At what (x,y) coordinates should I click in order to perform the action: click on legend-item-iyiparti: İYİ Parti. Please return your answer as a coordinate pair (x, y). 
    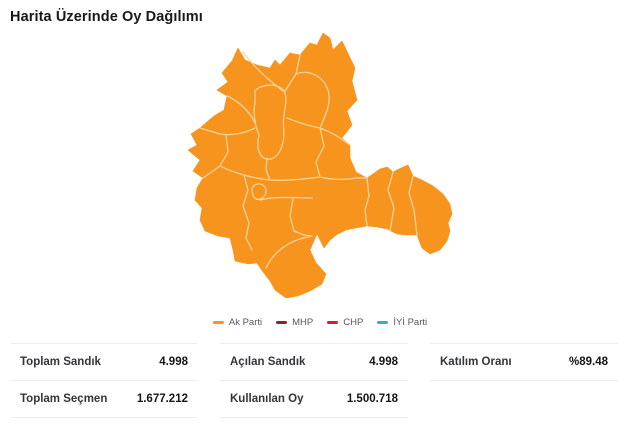
    Looking at the image, I should click on (402, 322).